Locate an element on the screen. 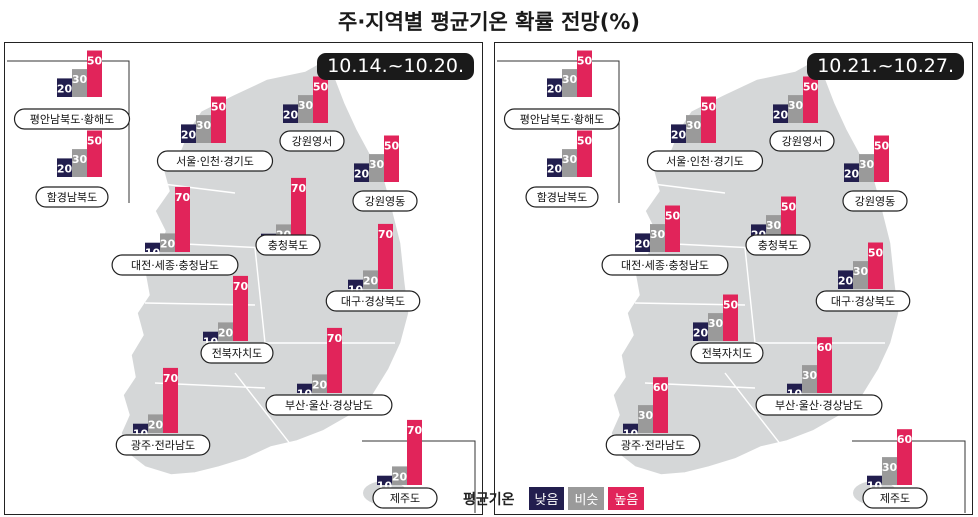  region-label: 강원영서 is located at coordinates (802, 141).